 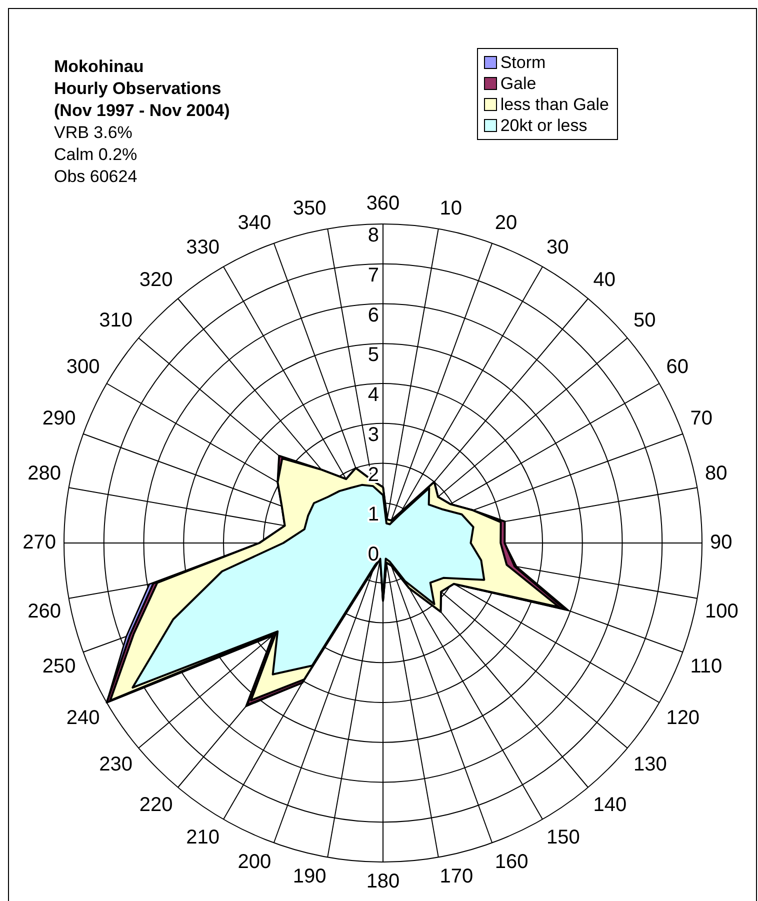 What do you see at coordinates (96, 155) in the screenshot?
I see `text: Calm 0.2%` at bounding box center [96, 155].